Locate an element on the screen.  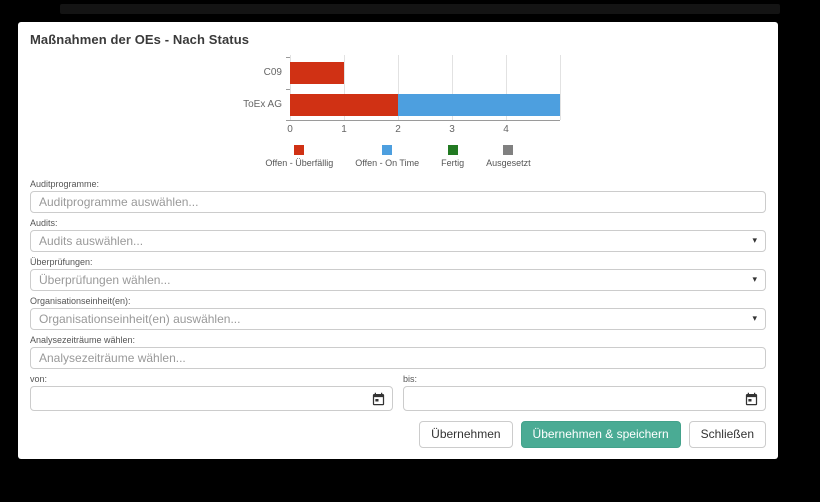
field-organisationseinheiten: Organisationseinheit(en): ▾ is located at coordinates (398, 313).